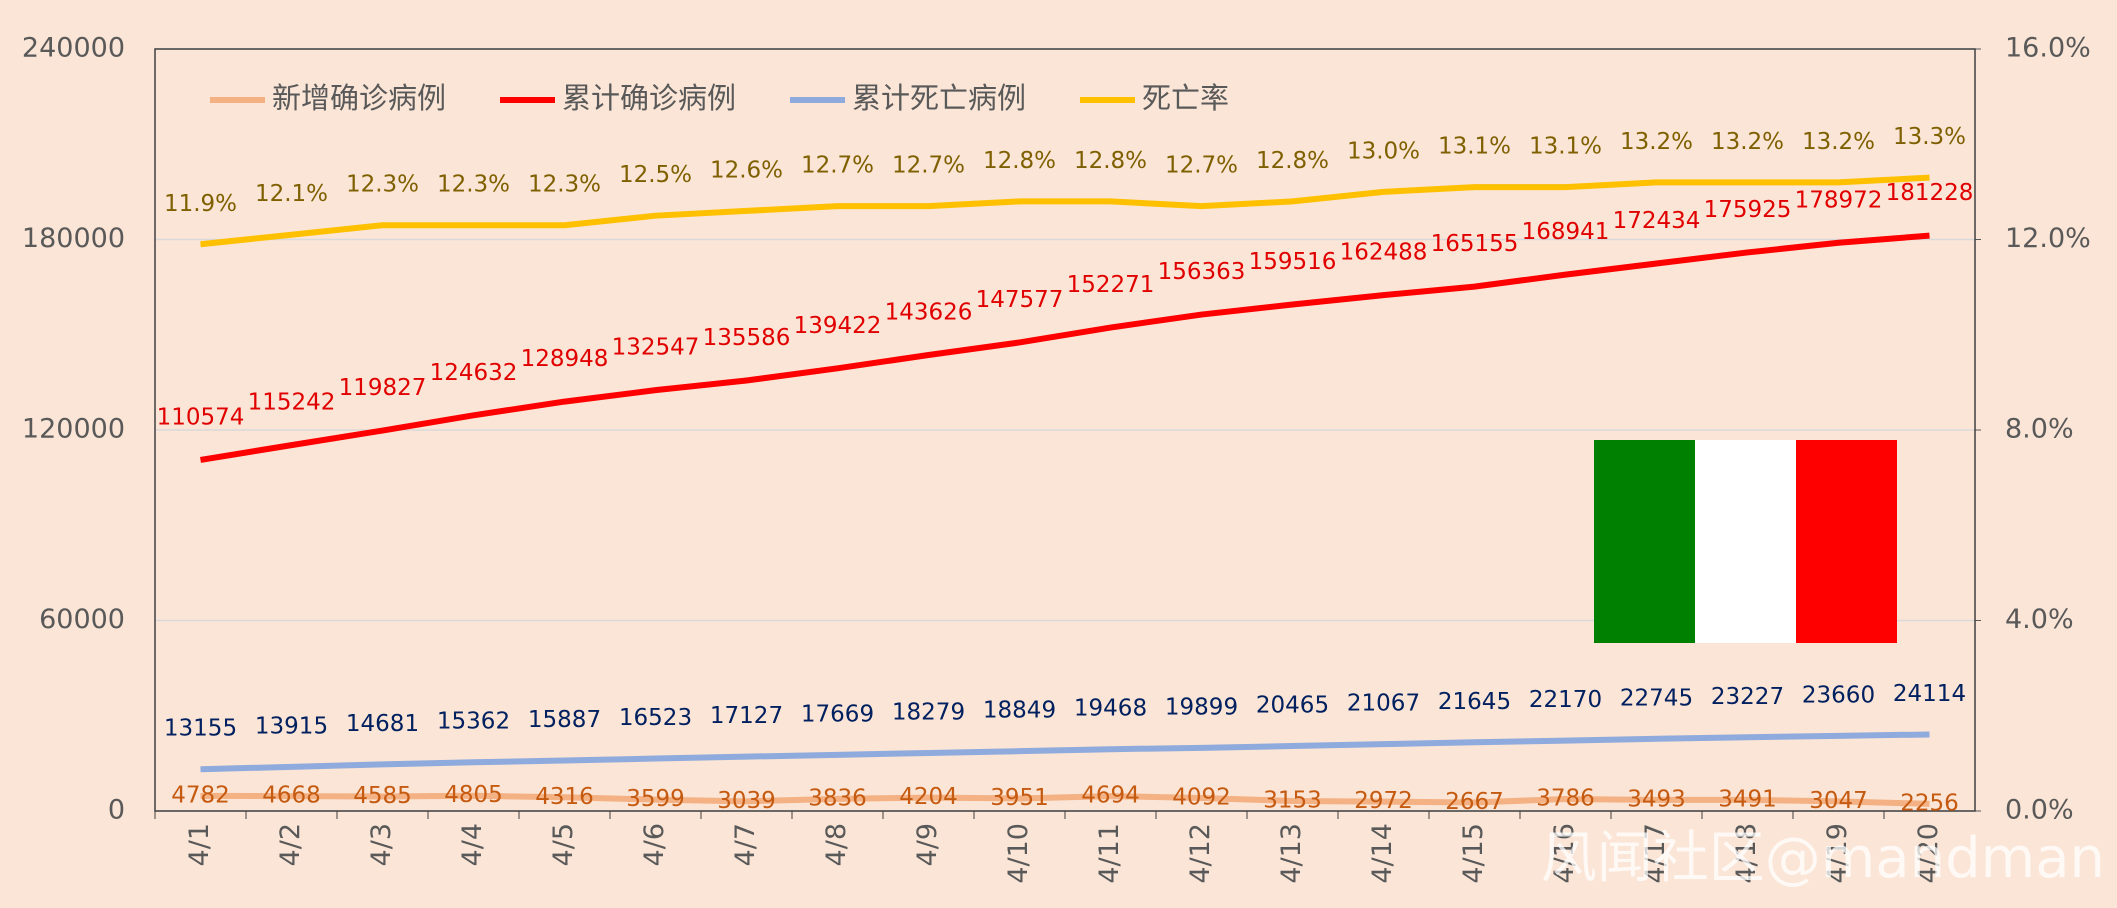  I want to click on data-label: 4585, so click(382, 796).